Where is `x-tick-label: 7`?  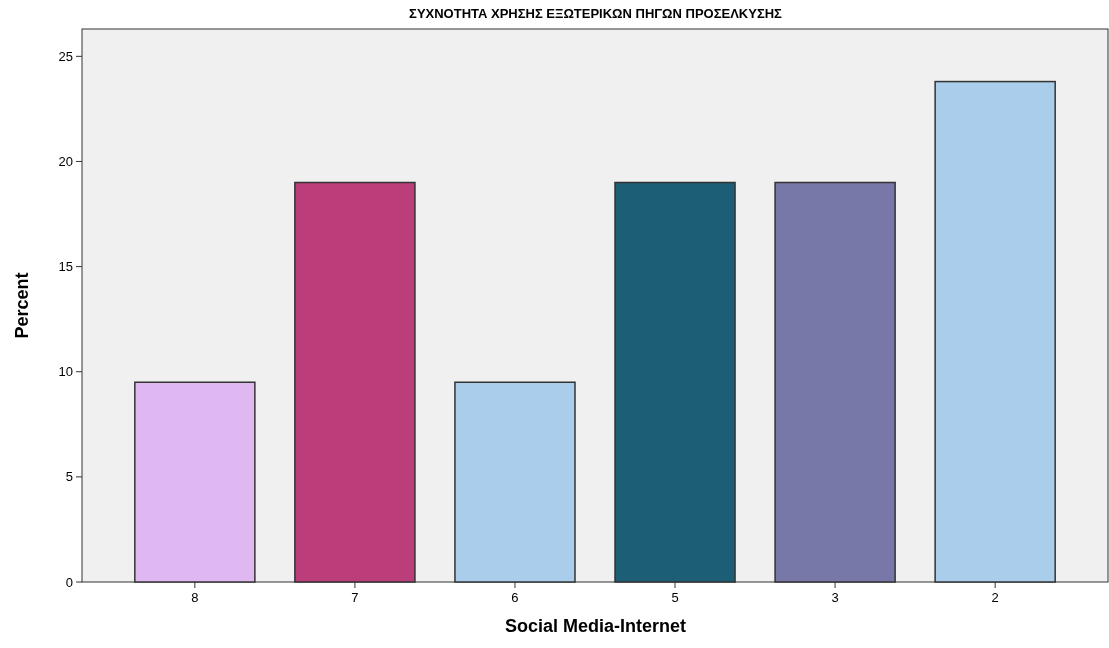 x-tick-label: 7 is located at coordinates (355, 597).